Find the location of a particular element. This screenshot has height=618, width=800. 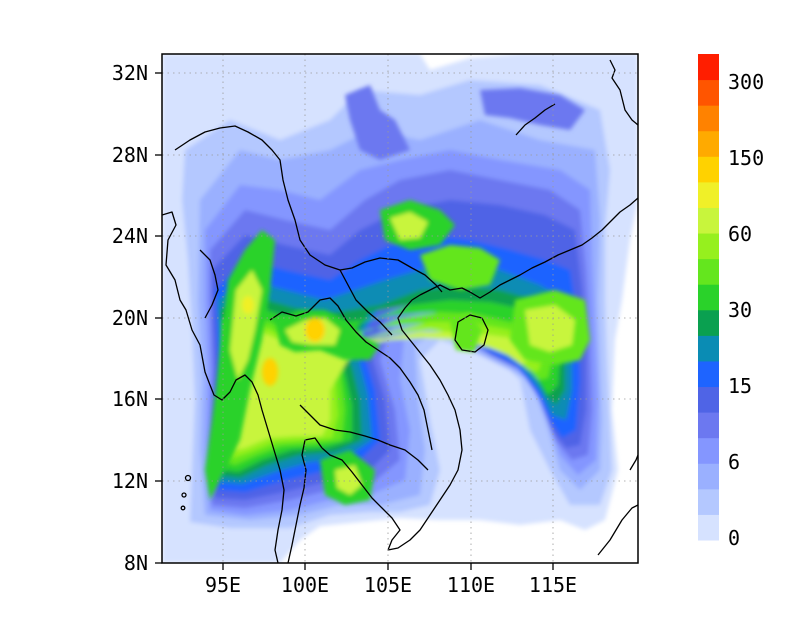

patch-northeast-blue is located at coordinates (532, 109).